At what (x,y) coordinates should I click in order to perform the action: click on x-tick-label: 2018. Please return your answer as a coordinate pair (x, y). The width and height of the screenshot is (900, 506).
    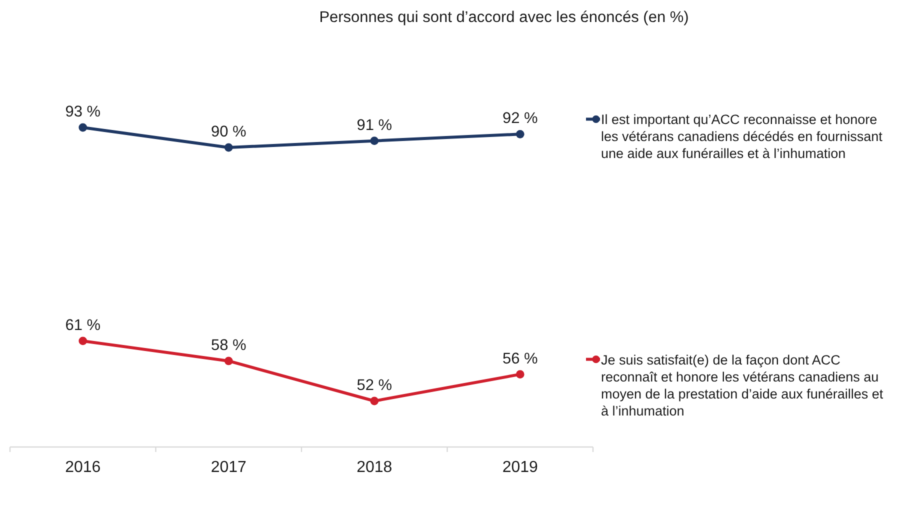
    Looking at the image, I should click on (374, 467).